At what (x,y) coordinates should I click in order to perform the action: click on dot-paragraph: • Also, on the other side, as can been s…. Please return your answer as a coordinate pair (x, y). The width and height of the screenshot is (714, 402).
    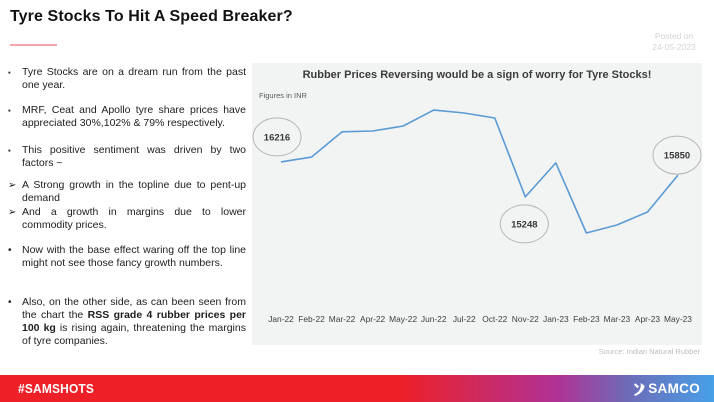
    Looking at the image, I should click on (127, 322).